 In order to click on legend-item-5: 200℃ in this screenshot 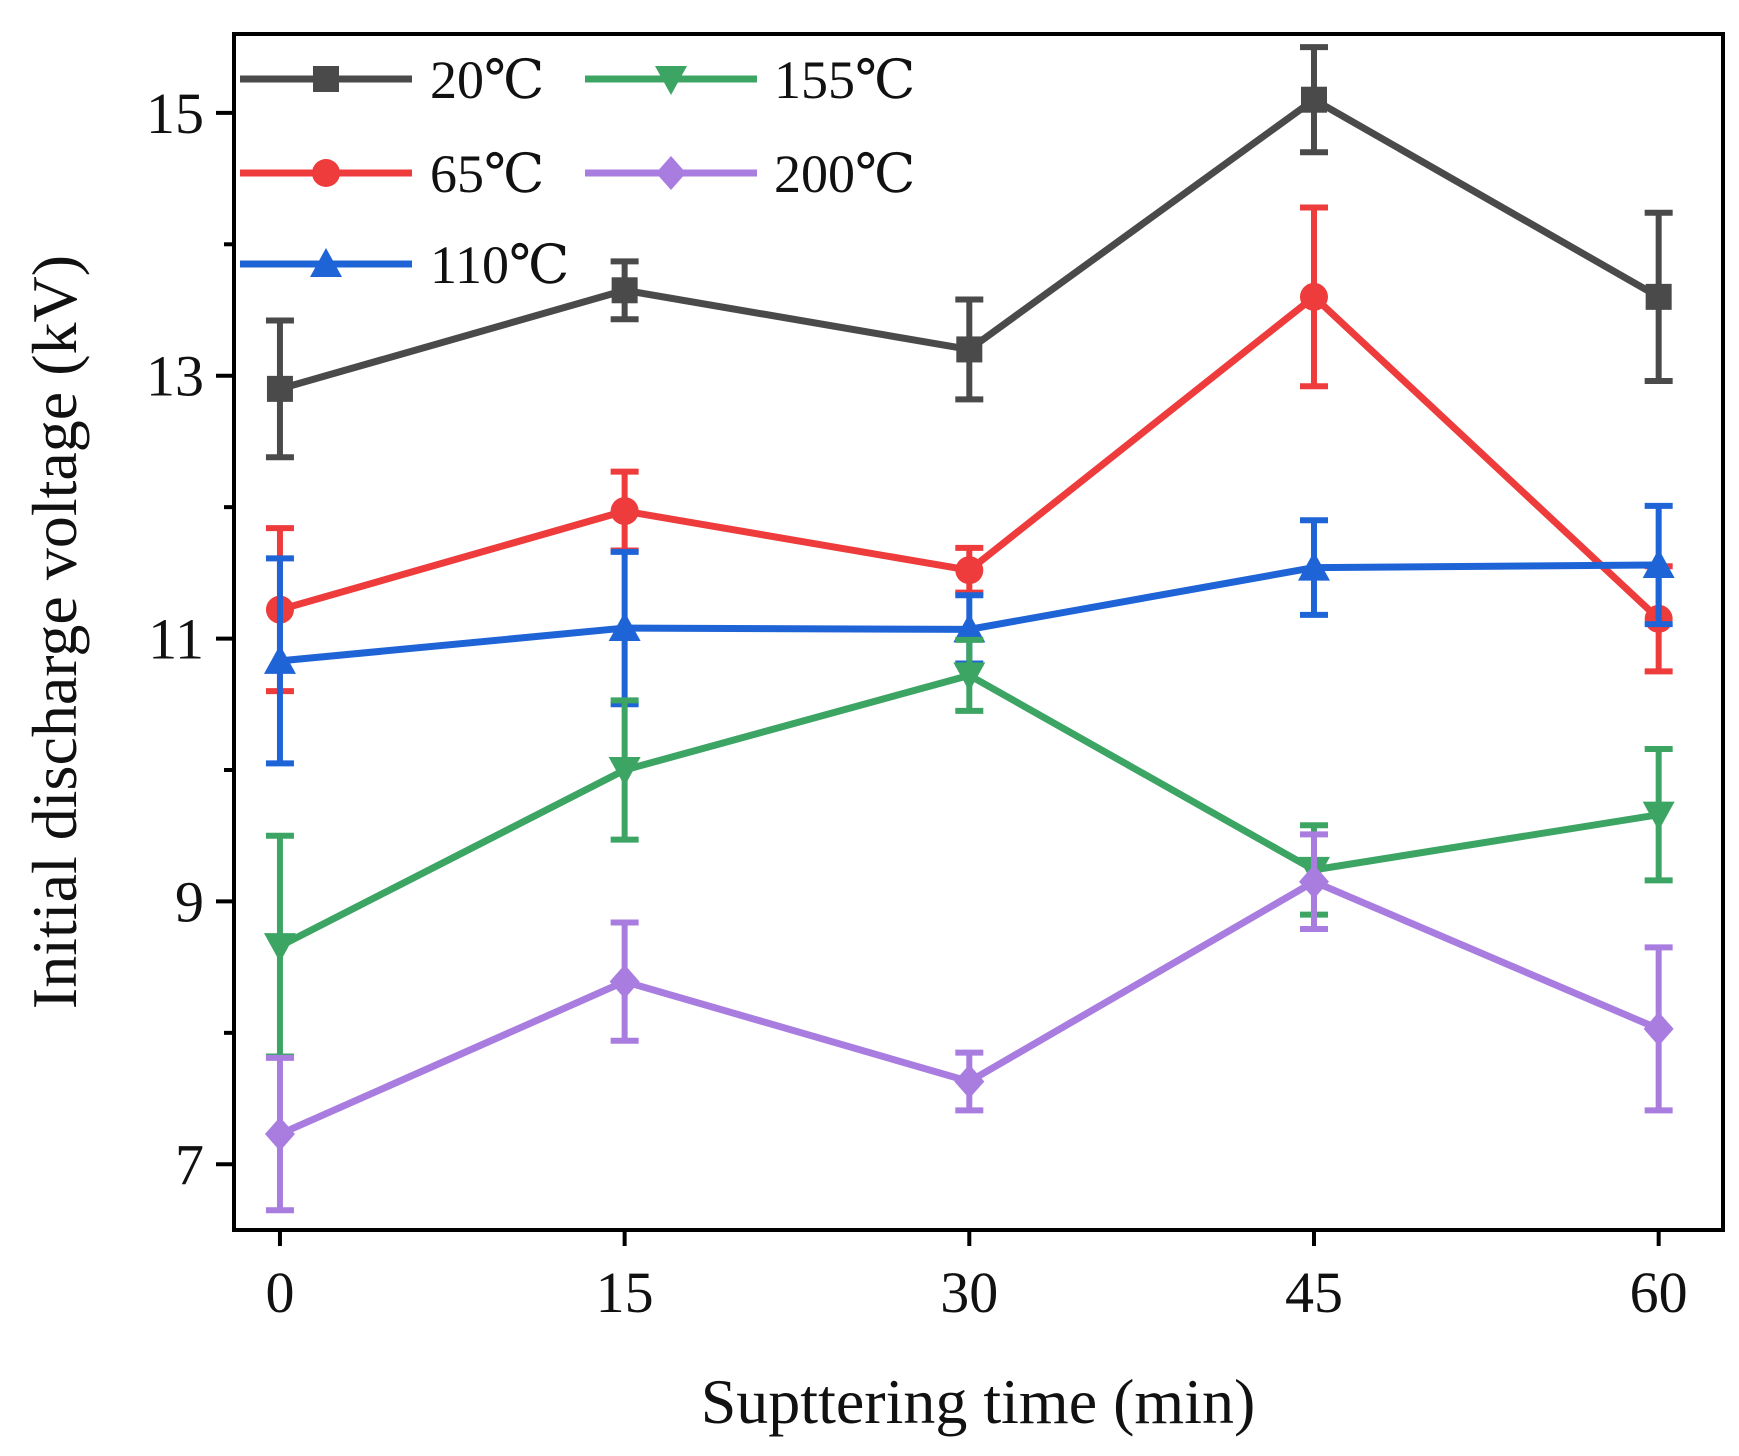, I will do `click(750, 174)`.